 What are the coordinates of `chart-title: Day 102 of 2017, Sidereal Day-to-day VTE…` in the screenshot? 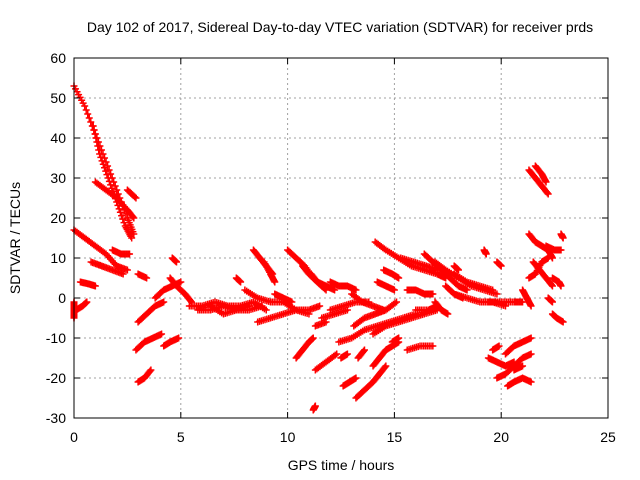 It's located at (340, 27).